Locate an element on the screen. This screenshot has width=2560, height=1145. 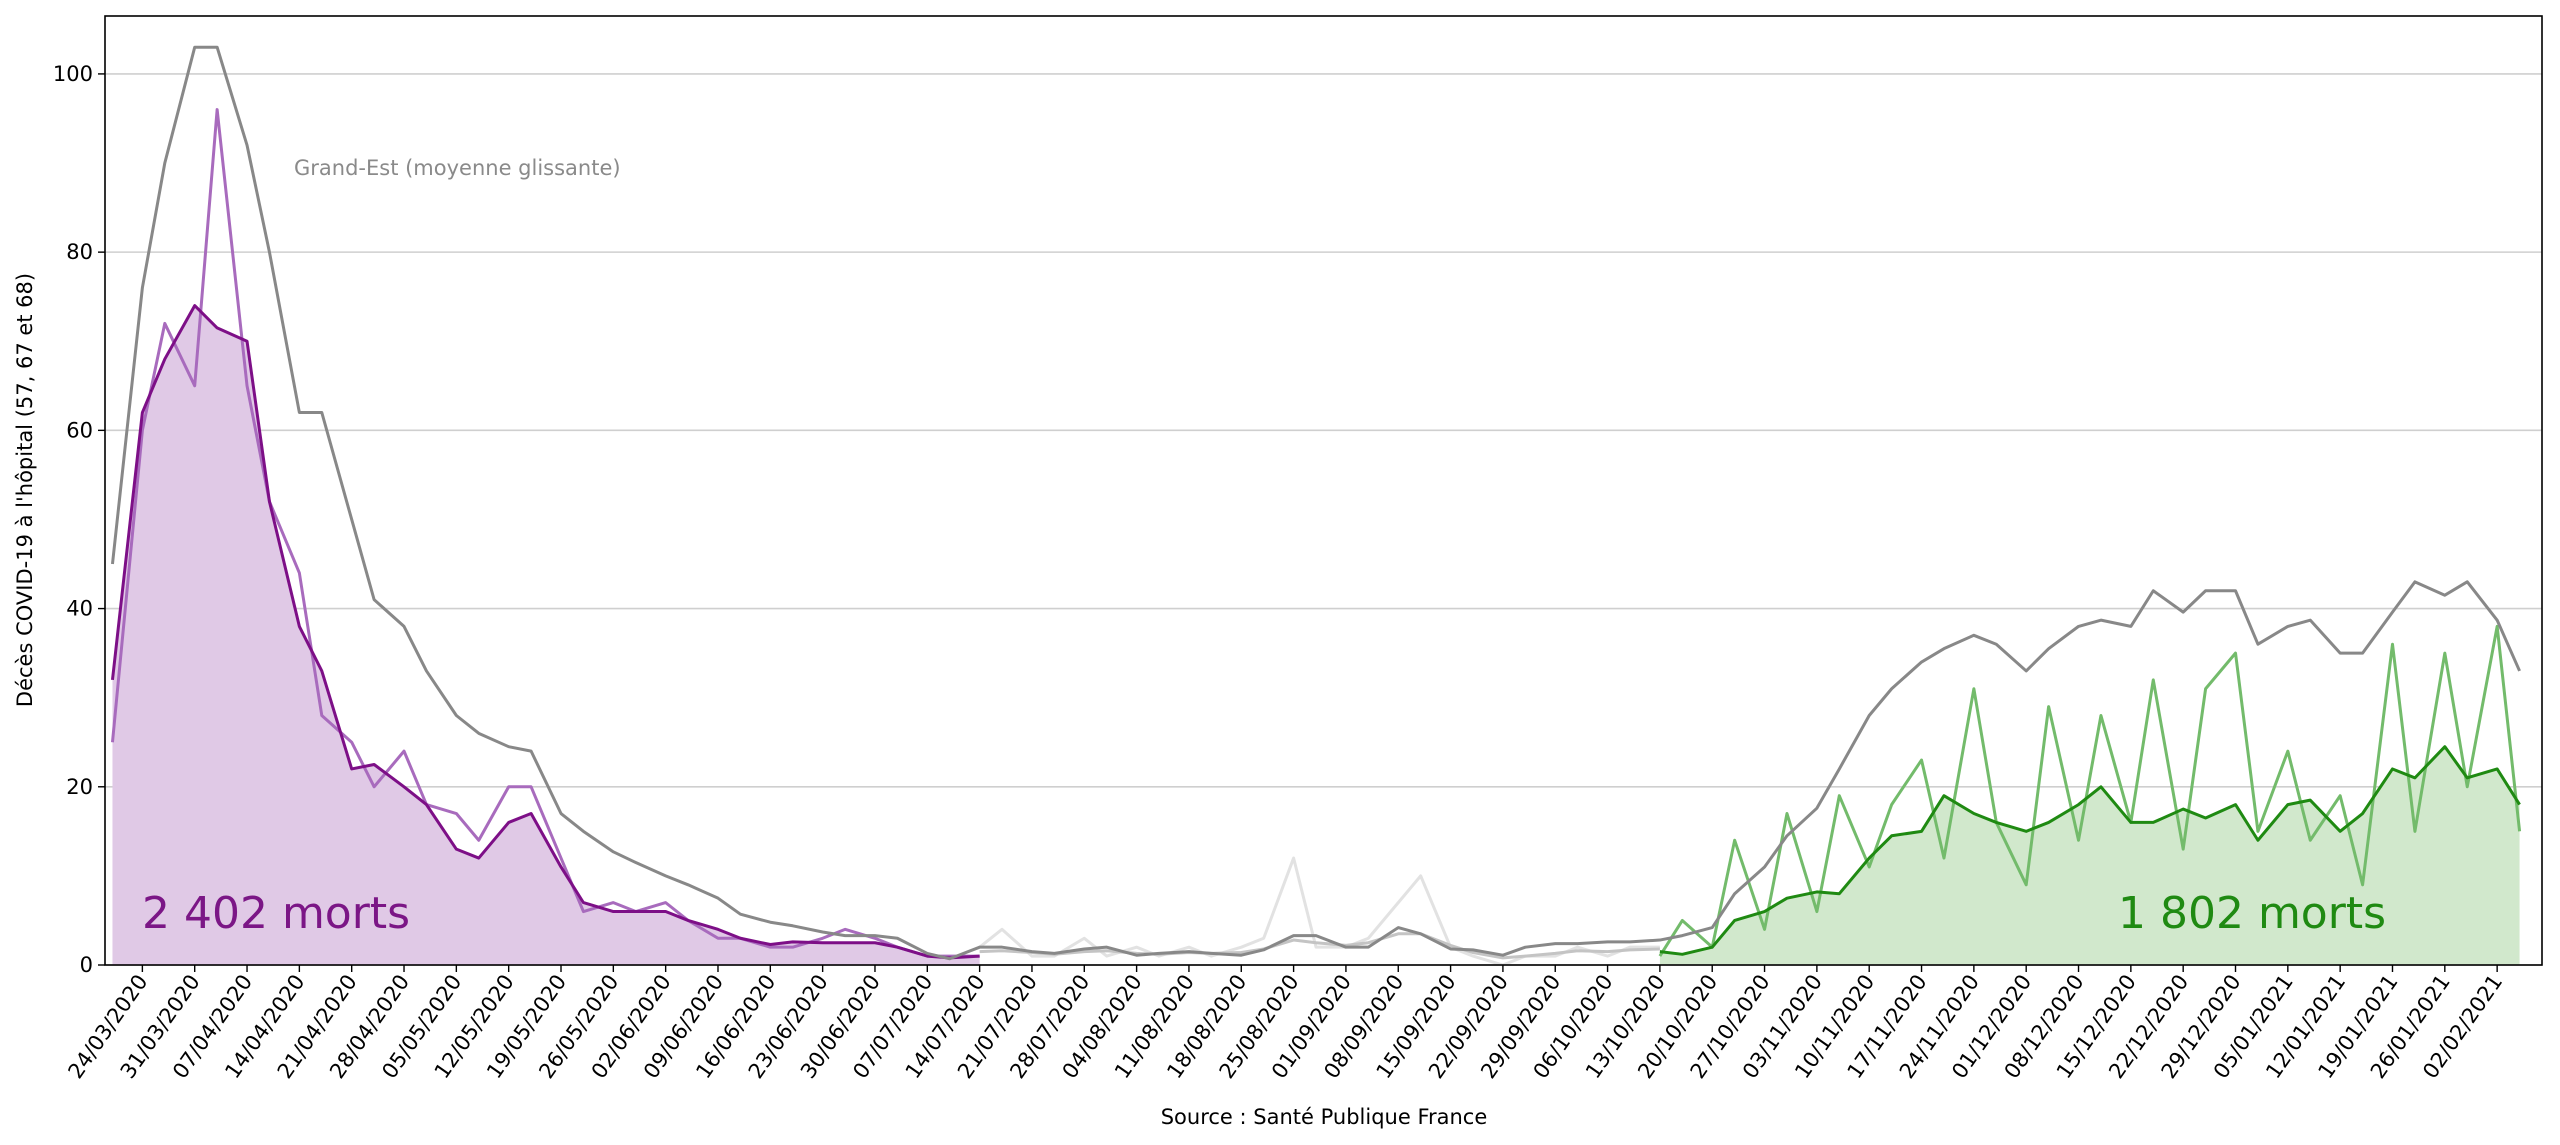
y-tick-label: 60 is located at coordinates (79, 430).